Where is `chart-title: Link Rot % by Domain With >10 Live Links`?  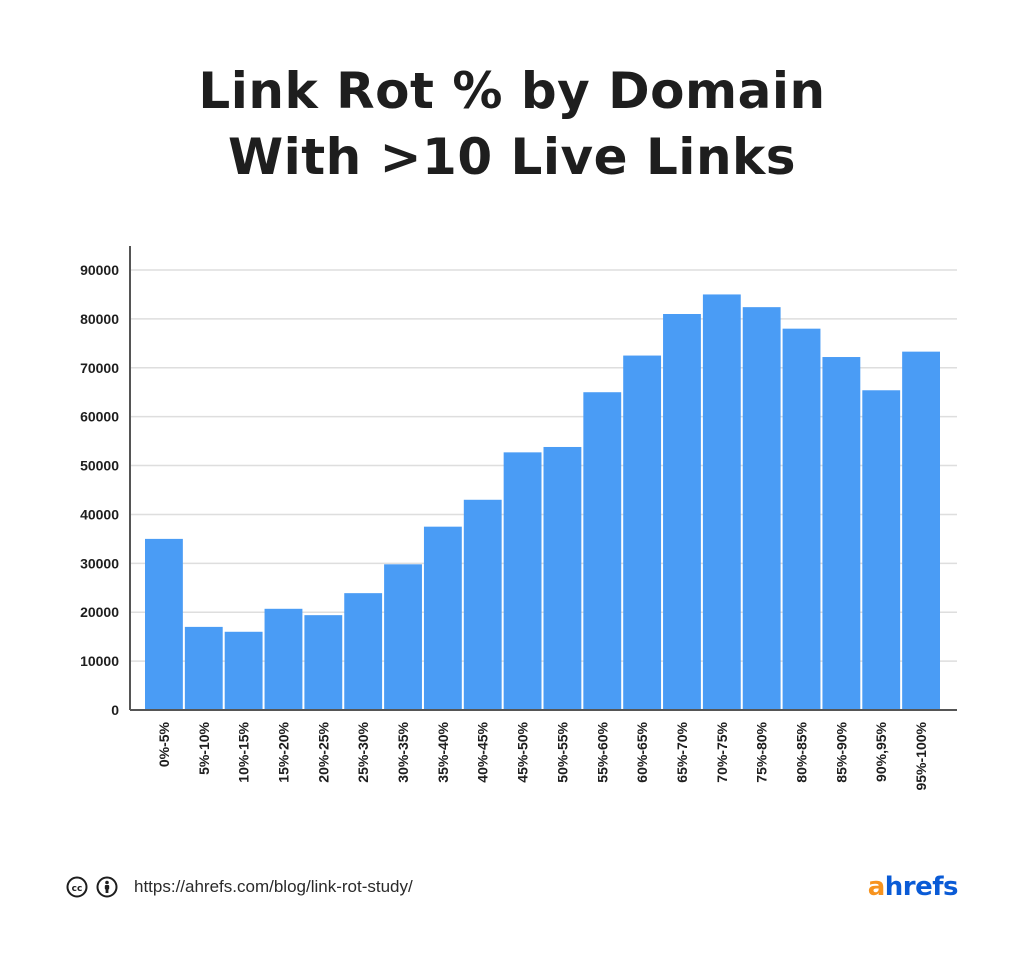
chart-title: Link Rot % by Domain With >10 Live Links is located at coordinates (512, 124).